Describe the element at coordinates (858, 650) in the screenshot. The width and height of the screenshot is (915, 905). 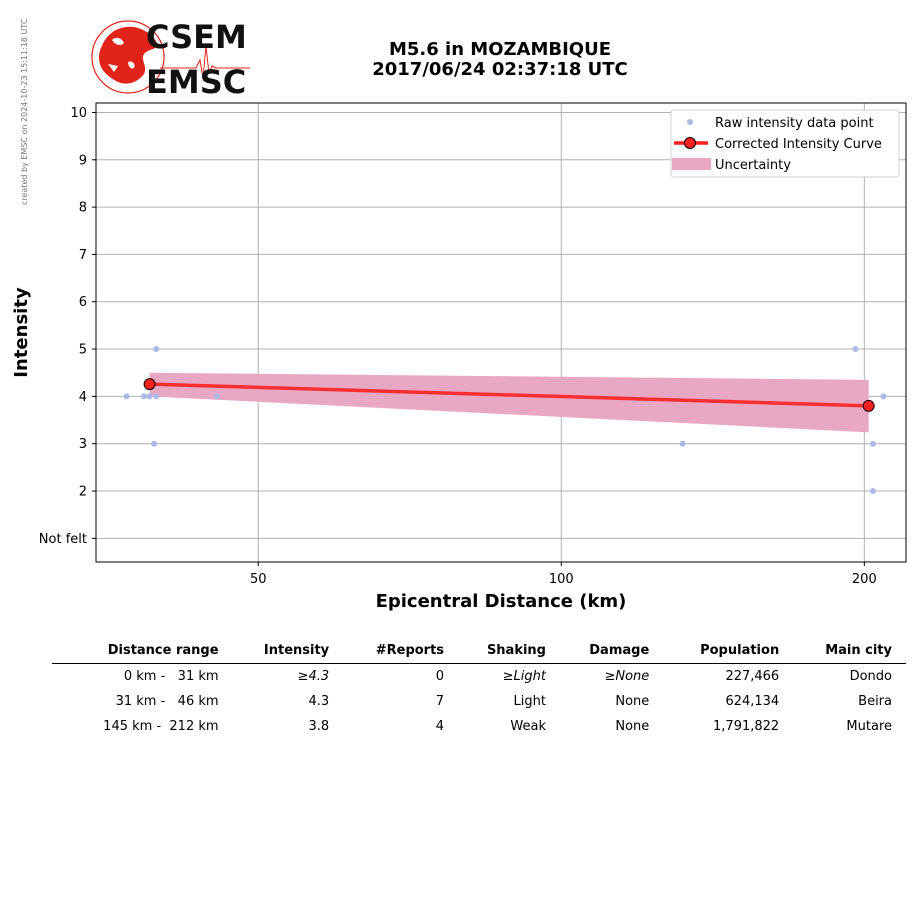
I see `table-header-cell: Main city` at that location.